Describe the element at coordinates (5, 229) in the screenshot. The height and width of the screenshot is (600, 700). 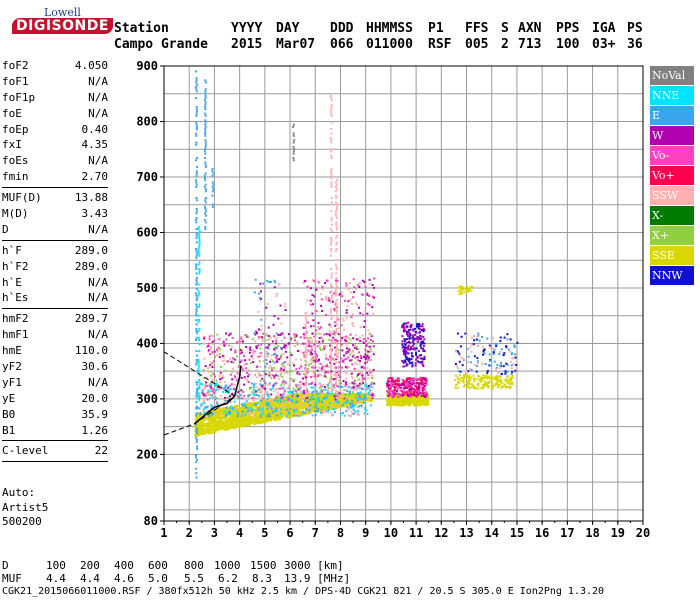
I see `param-name: D` at that location.